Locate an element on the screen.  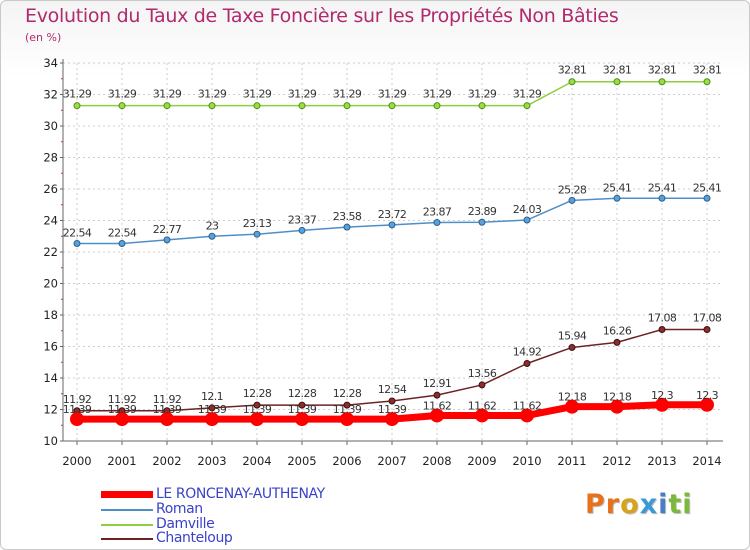
data-label-roman: 22.77 is located at coordinates (167, 229).